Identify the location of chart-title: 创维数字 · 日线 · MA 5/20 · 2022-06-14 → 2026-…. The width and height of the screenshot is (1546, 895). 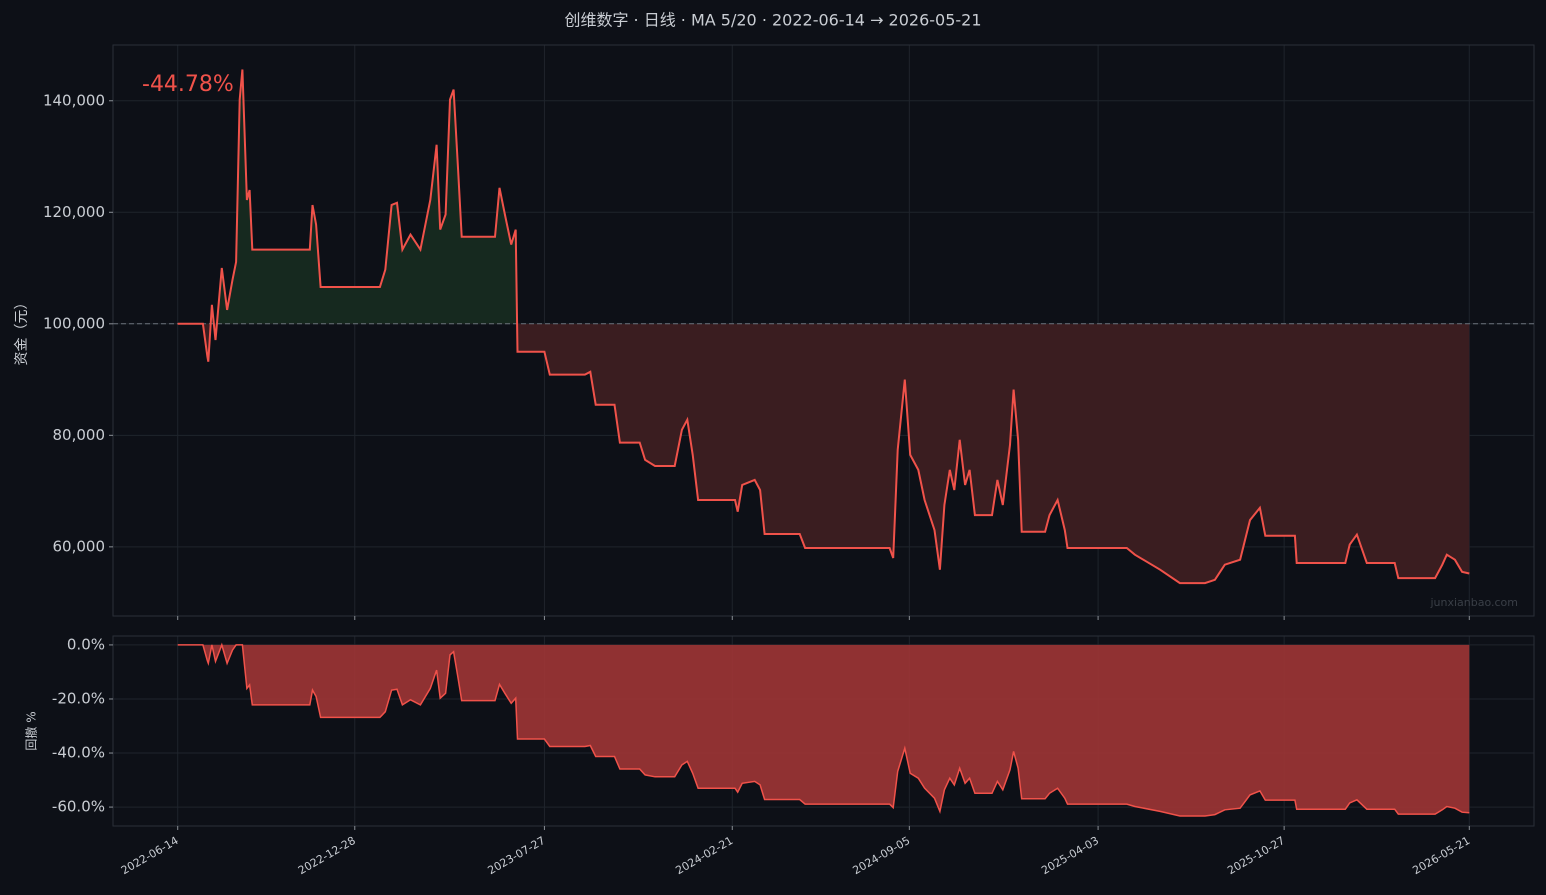
(772, 20).